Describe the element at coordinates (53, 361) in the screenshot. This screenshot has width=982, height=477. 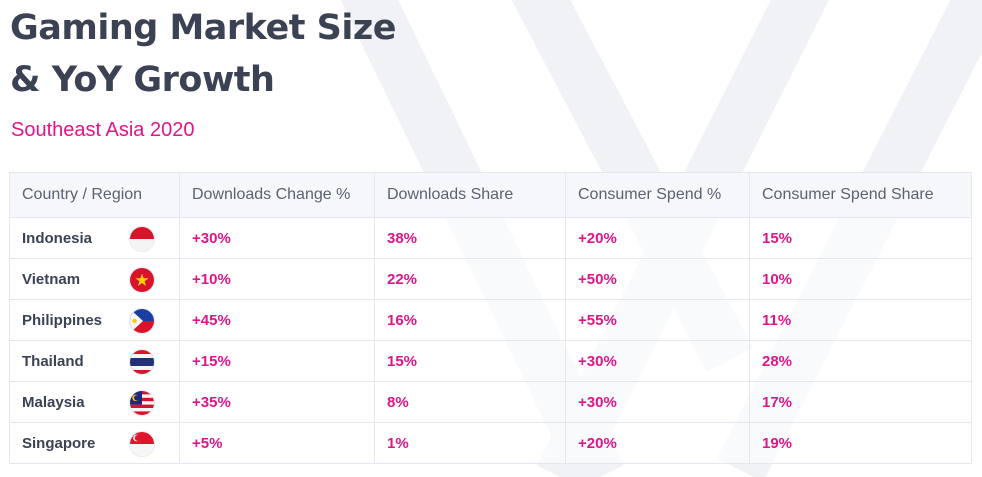
I see `country-name: Thailand` at that location.